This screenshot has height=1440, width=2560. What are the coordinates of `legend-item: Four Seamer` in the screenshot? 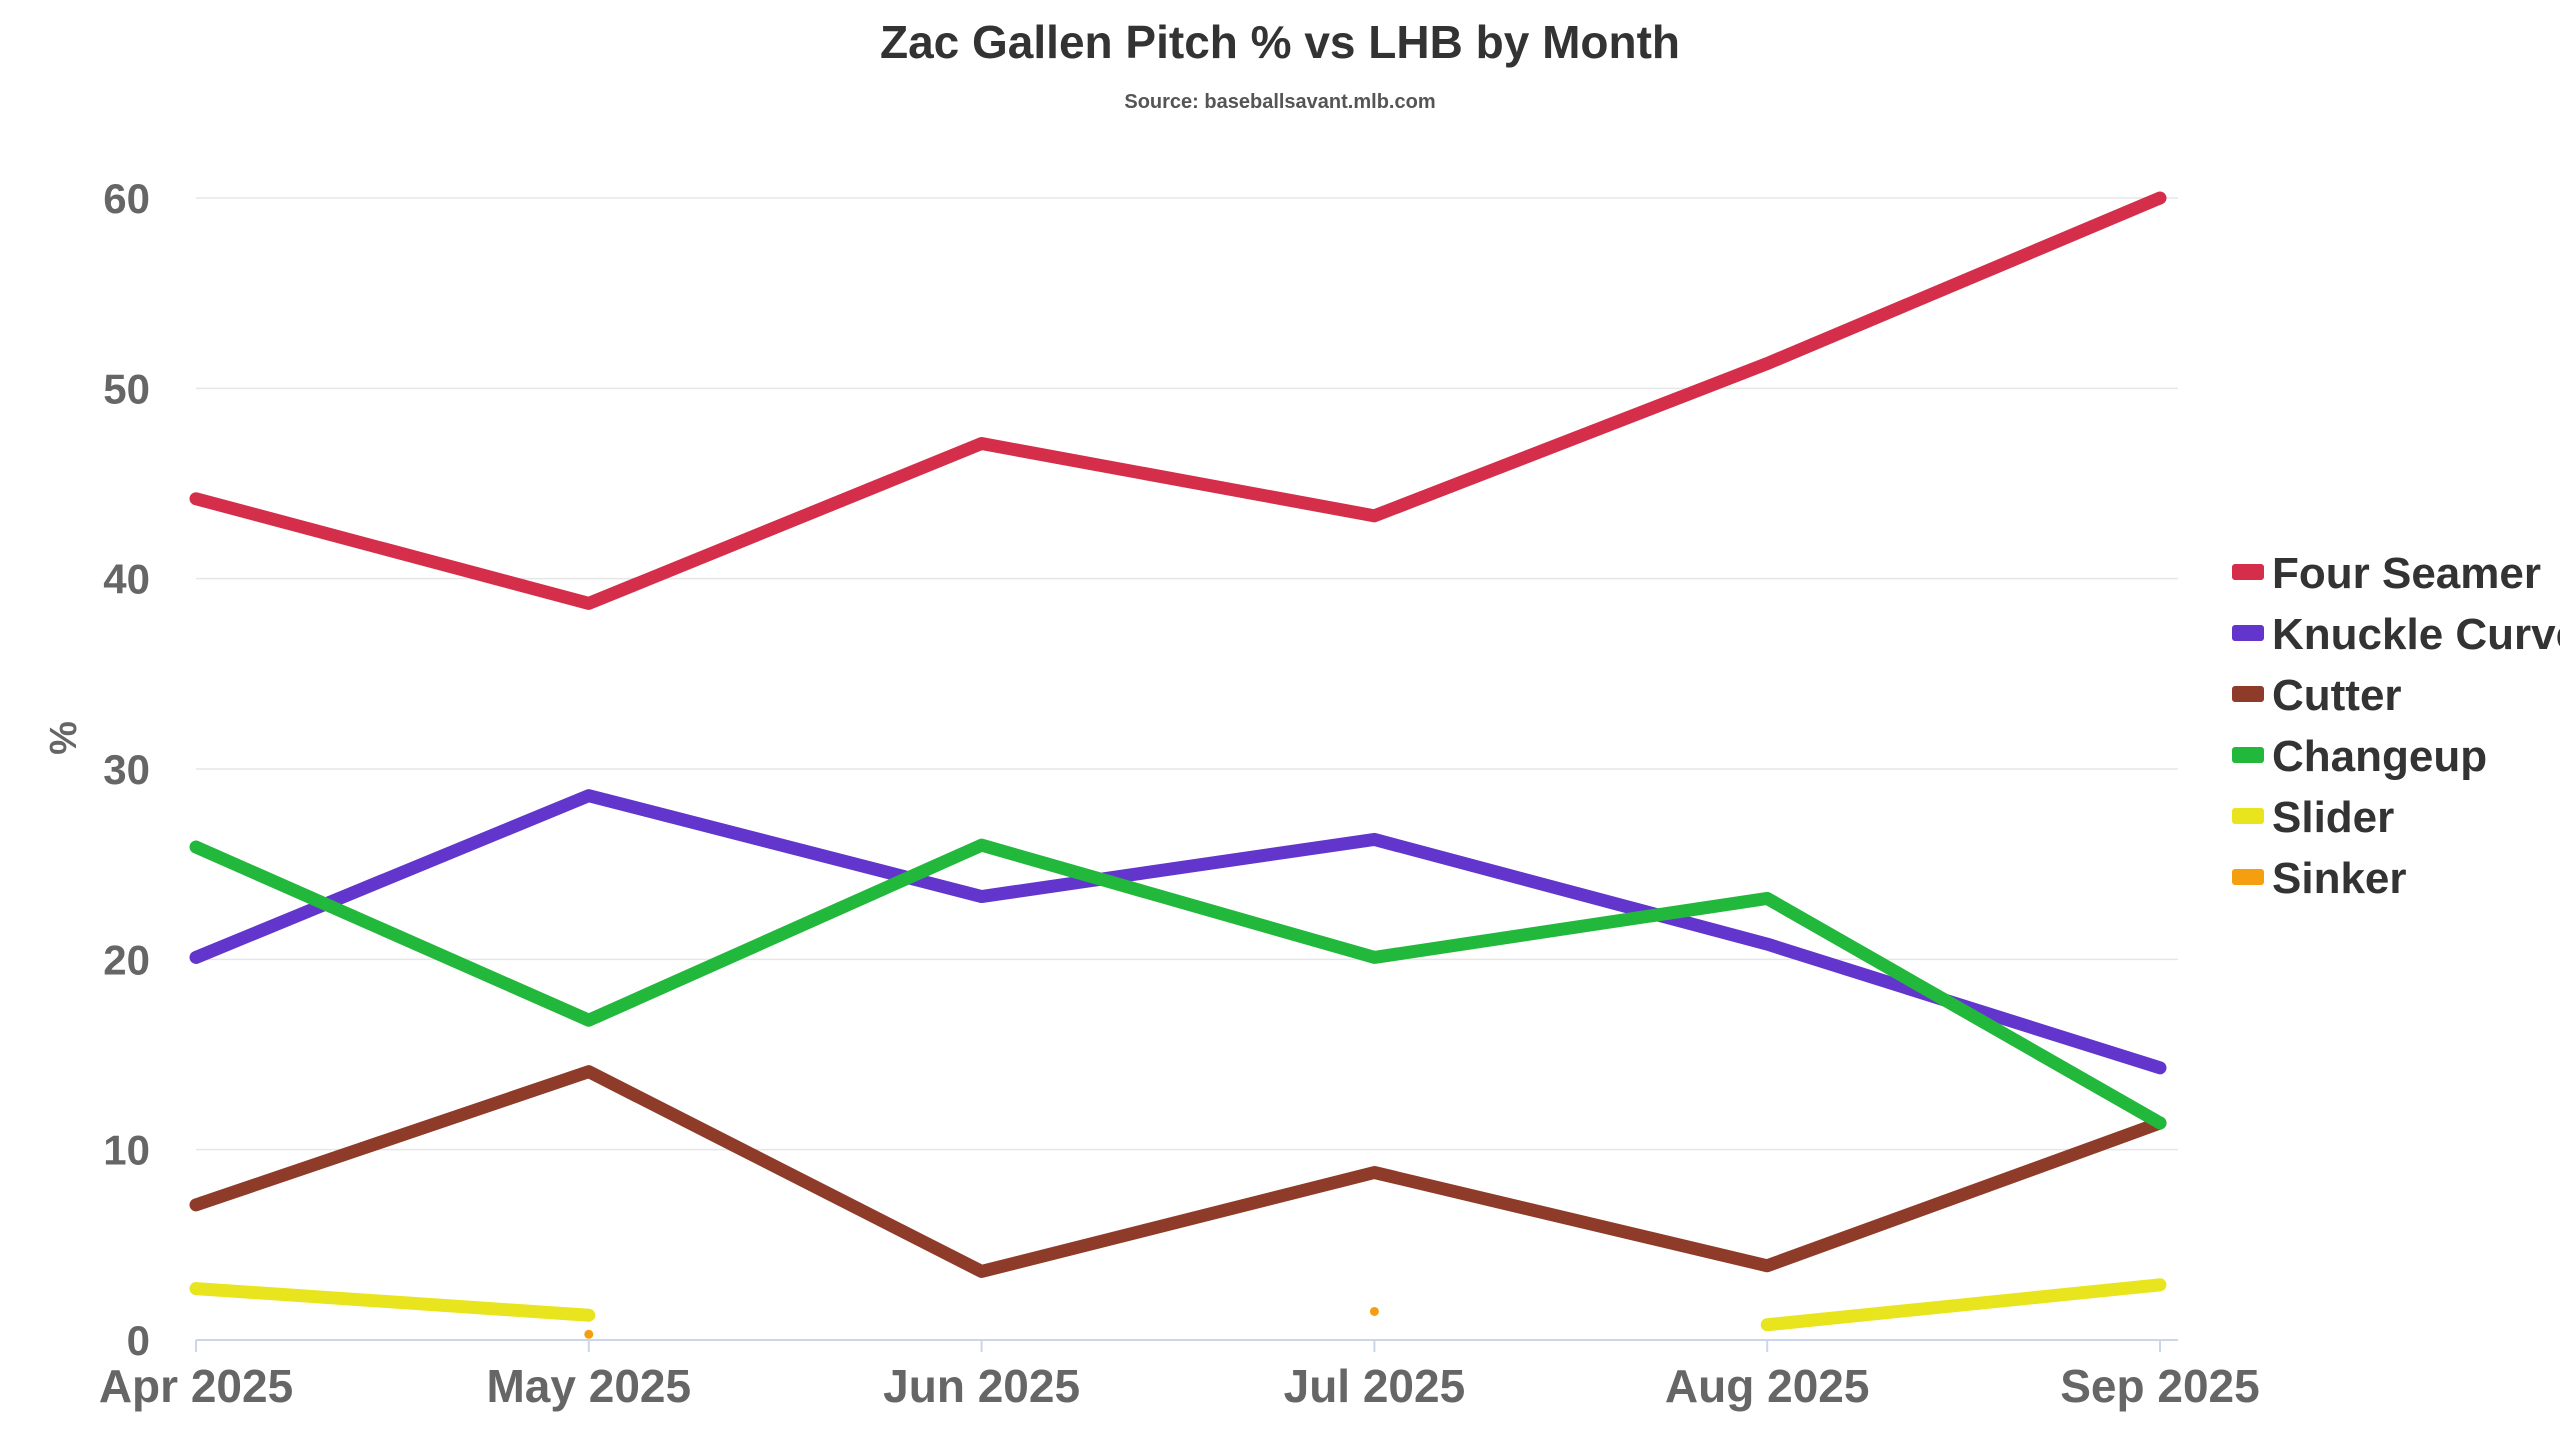 It's located at (2386, 573).